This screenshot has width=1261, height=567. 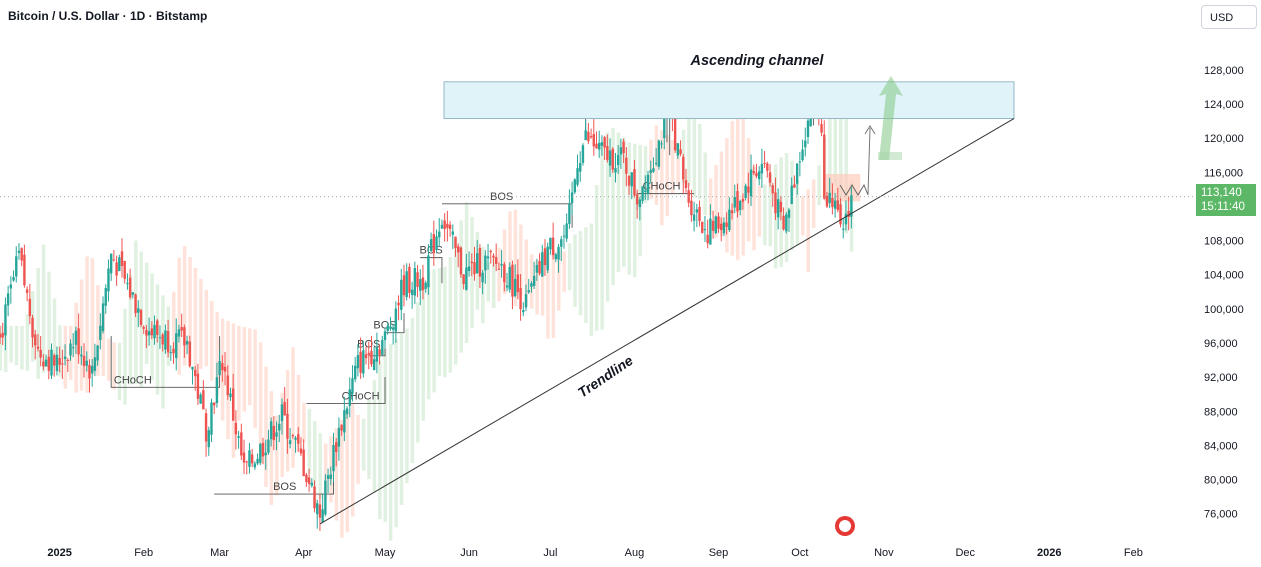 I want to click on x-tick-label: Jul, so click(x=550, y=553).